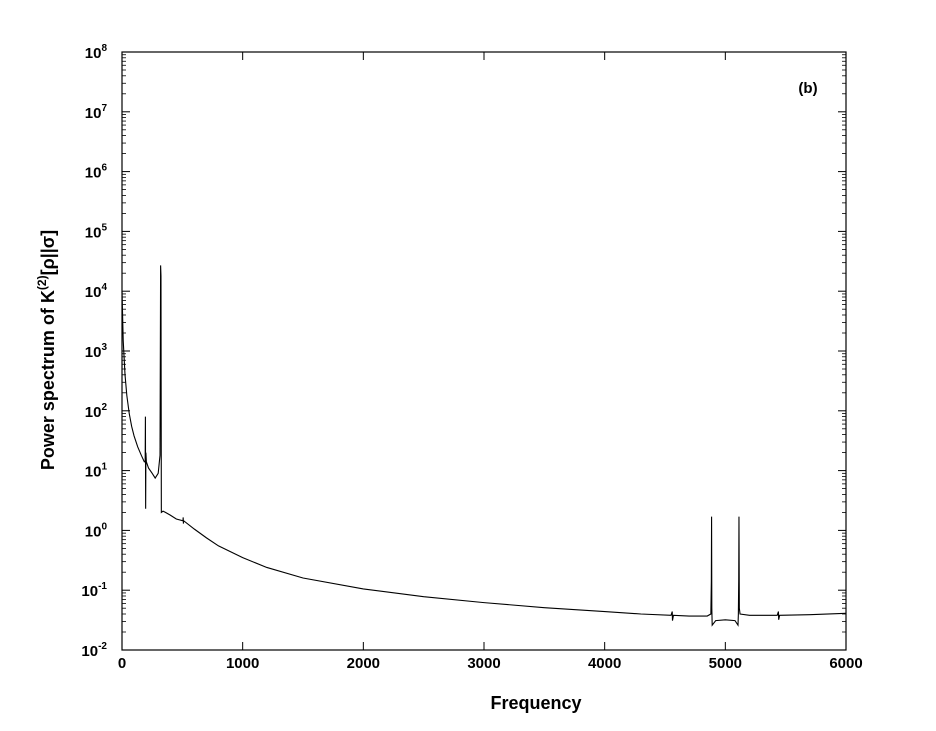 The width and height of the screenshot is (936, 731). I want to click on y-tick-exponent: 3, so click(104, 347).